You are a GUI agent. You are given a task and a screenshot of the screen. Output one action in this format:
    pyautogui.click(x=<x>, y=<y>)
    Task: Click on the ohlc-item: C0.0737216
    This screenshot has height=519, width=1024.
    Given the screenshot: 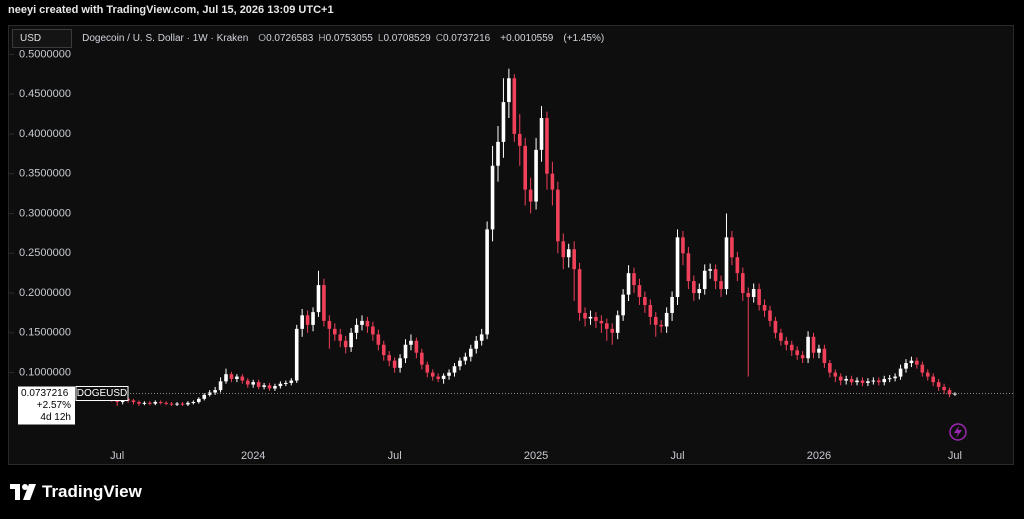 What is the action you would take?
    pyautogui.click(x=463, y=38)
    